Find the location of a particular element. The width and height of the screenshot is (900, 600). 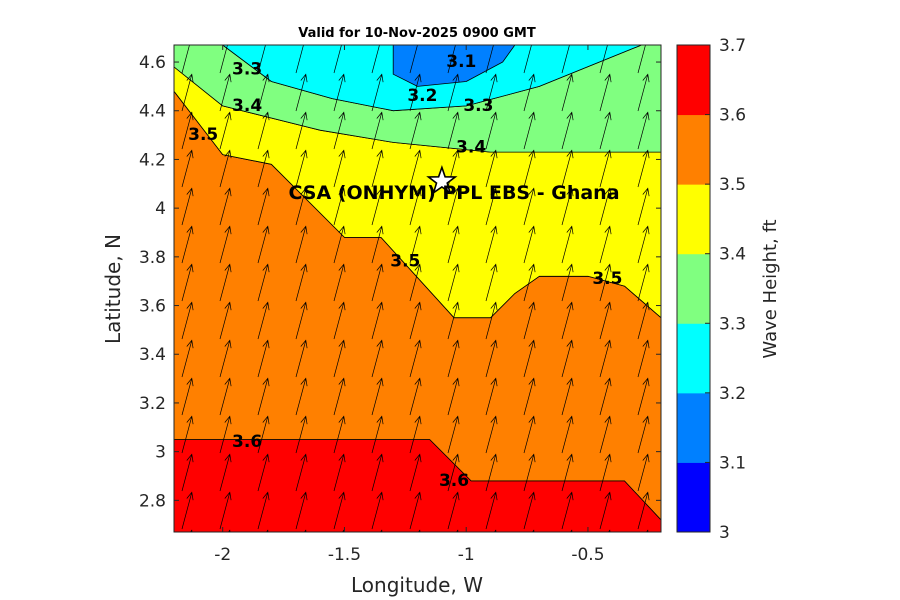

contour-label: 3.6 is located at coordinates (454, 481).